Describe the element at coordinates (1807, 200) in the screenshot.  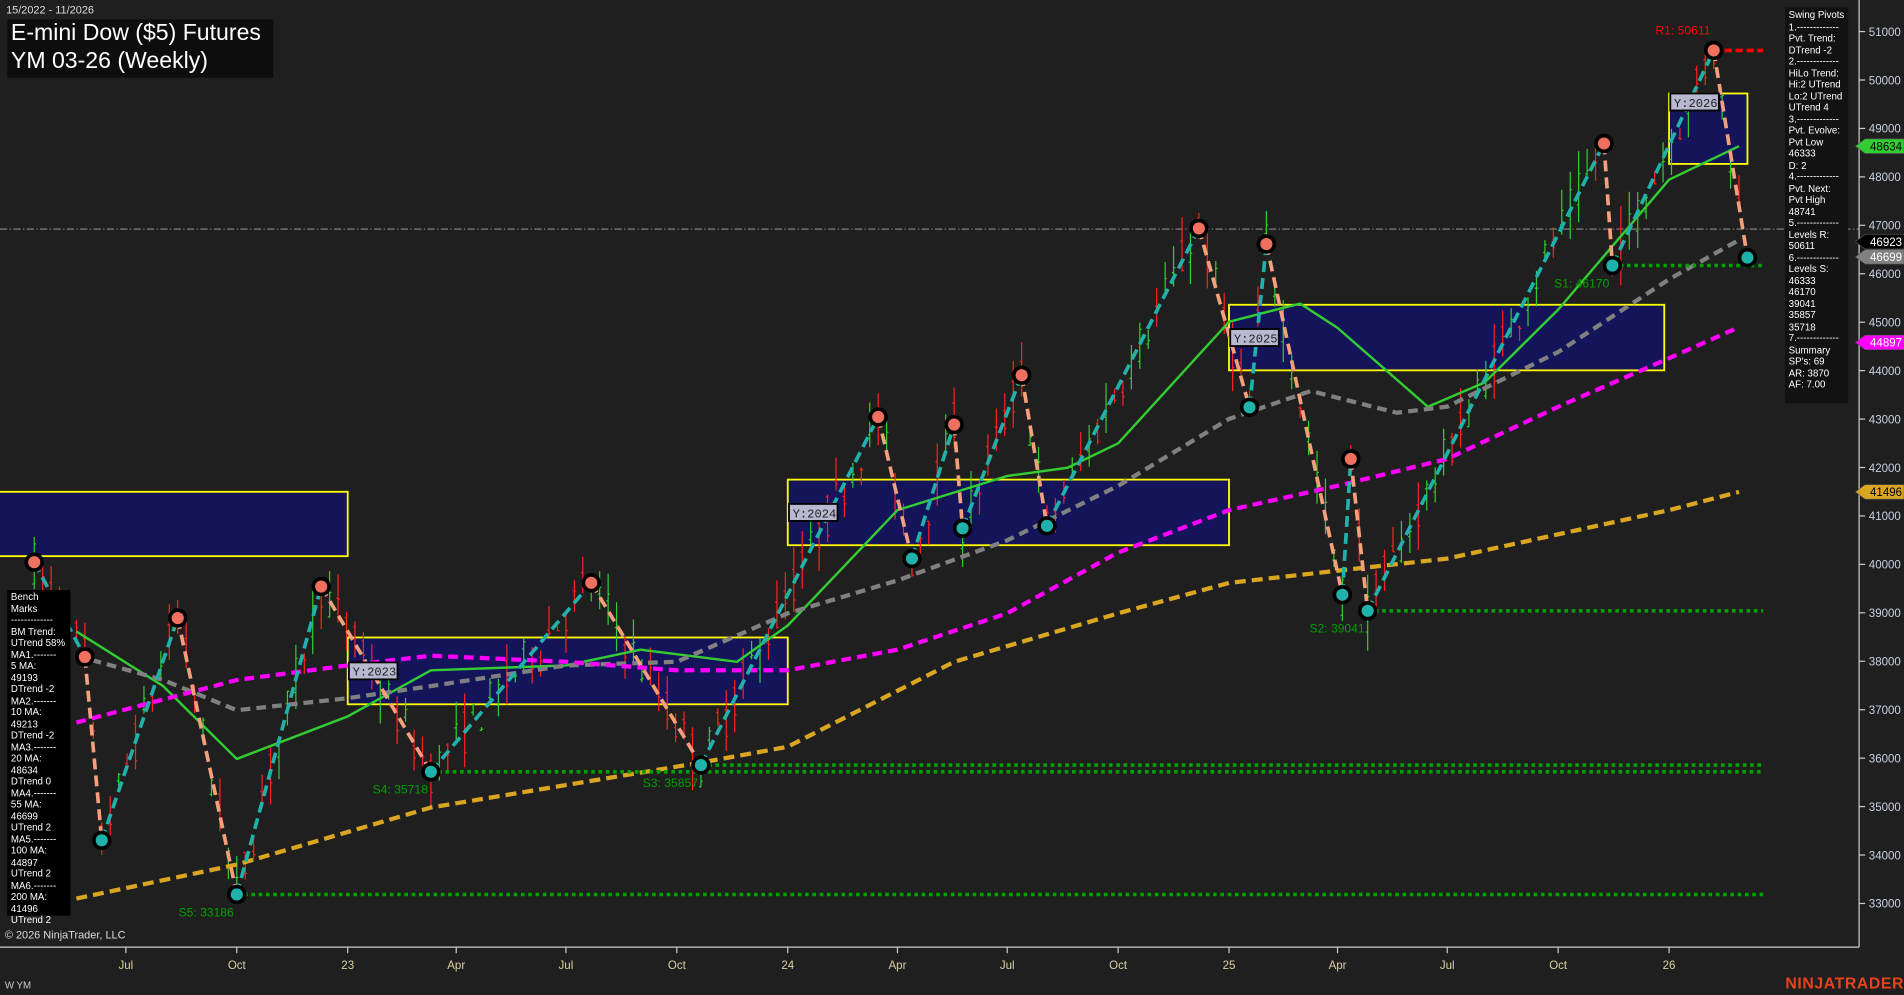
I see `panel-line: Pvt High` at that location.